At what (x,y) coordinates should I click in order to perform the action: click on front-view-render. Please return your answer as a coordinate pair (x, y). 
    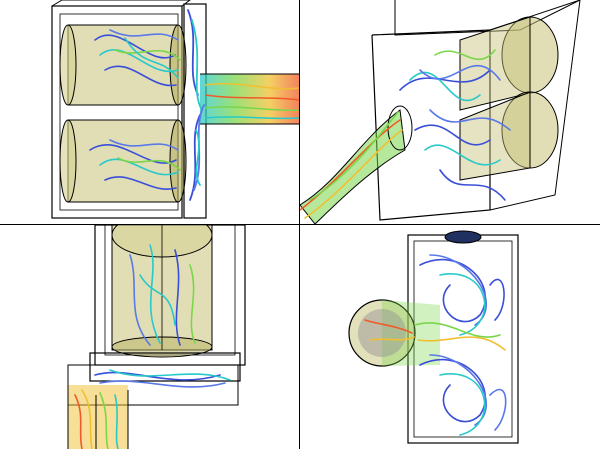
    Looking at the image, I should click on (156, 337).